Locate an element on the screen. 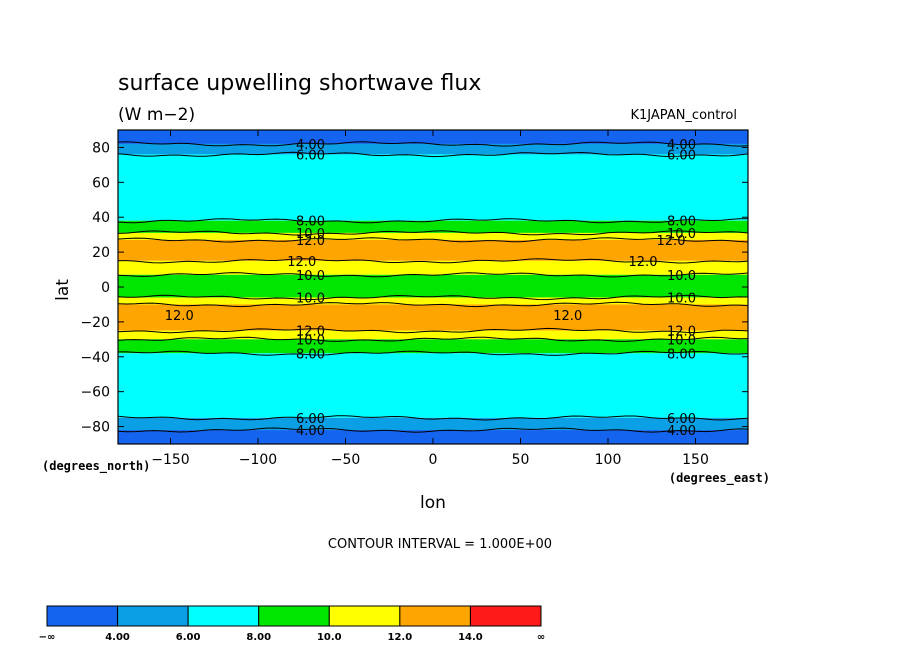  y-tick-label-1: 60 is located at coordinates (101, 183).